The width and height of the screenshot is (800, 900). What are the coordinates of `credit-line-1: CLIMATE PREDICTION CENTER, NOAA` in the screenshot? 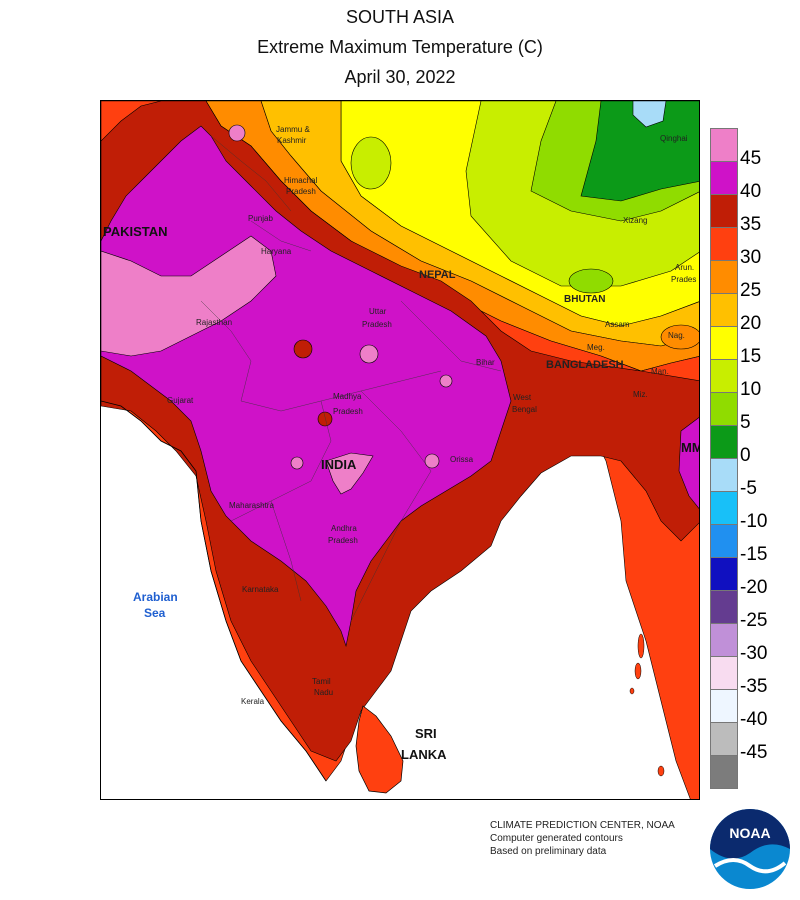 It's located at (582, 825).